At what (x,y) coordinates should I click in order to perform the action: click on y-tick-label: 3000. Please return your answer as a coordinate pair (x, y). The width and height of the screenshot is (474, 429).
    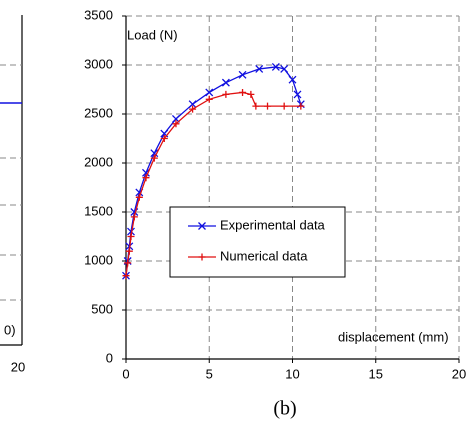
    Looking at the image, I should click on (98, 63).